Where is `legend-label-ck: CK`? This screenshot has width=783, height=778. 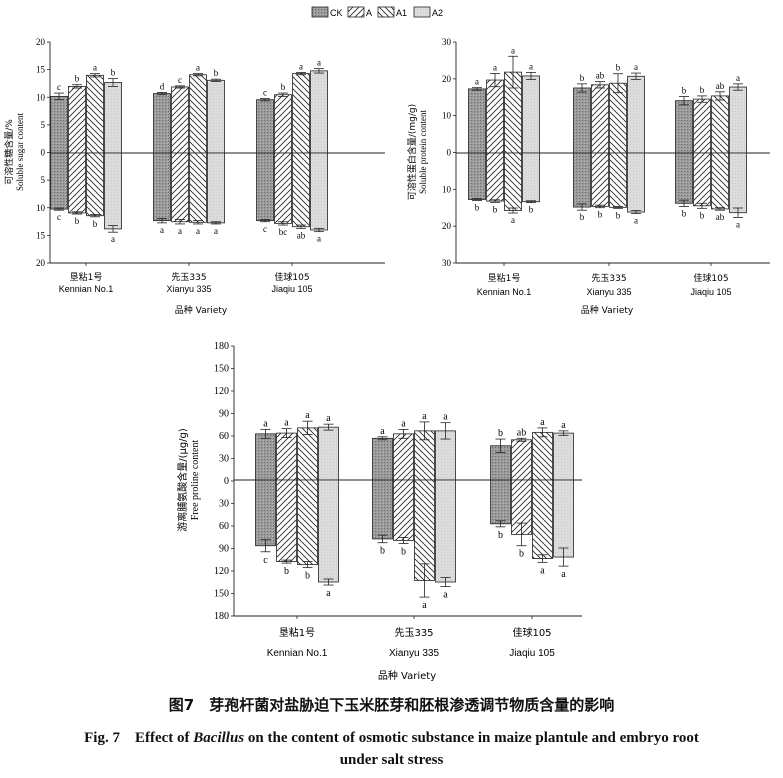 legend-label-ck: CK is located at coordinates (336, 13).